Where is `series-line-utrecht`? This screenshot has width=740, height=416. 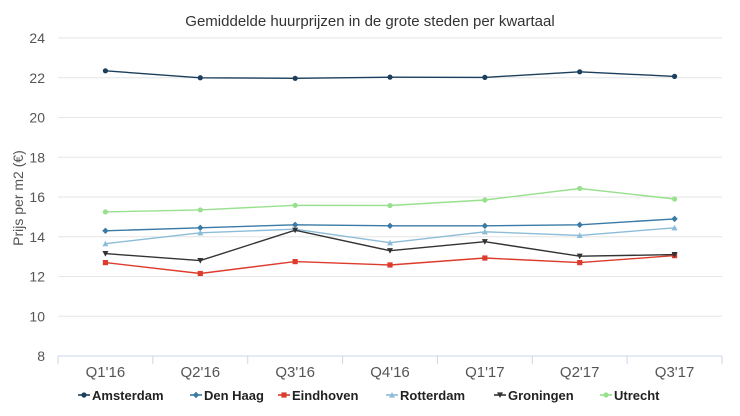
series-line-utrecht is located at coordinates (390, 200).